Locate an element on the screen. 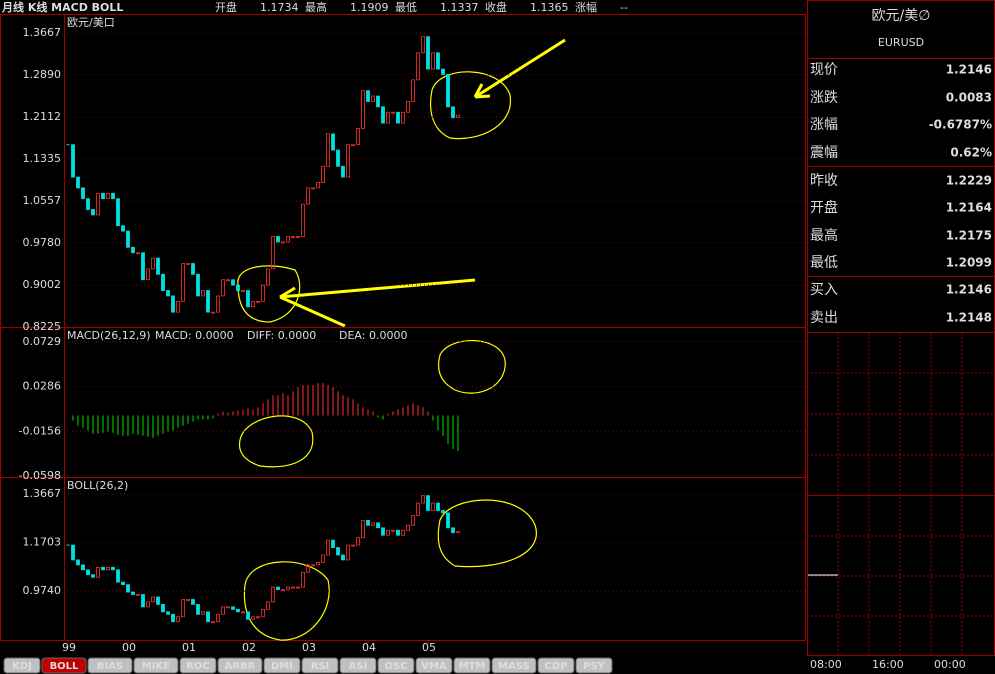 The width and height of the screenshot is (995, 674). tab-label: MIKE is located at coordinates (156, 666).